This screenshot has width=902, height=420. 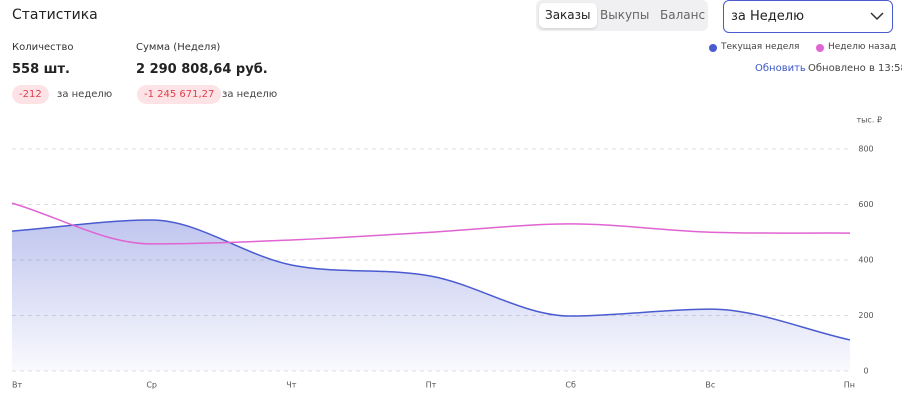 I want to click on tab: Выкупы, so click(x=625, y=15).